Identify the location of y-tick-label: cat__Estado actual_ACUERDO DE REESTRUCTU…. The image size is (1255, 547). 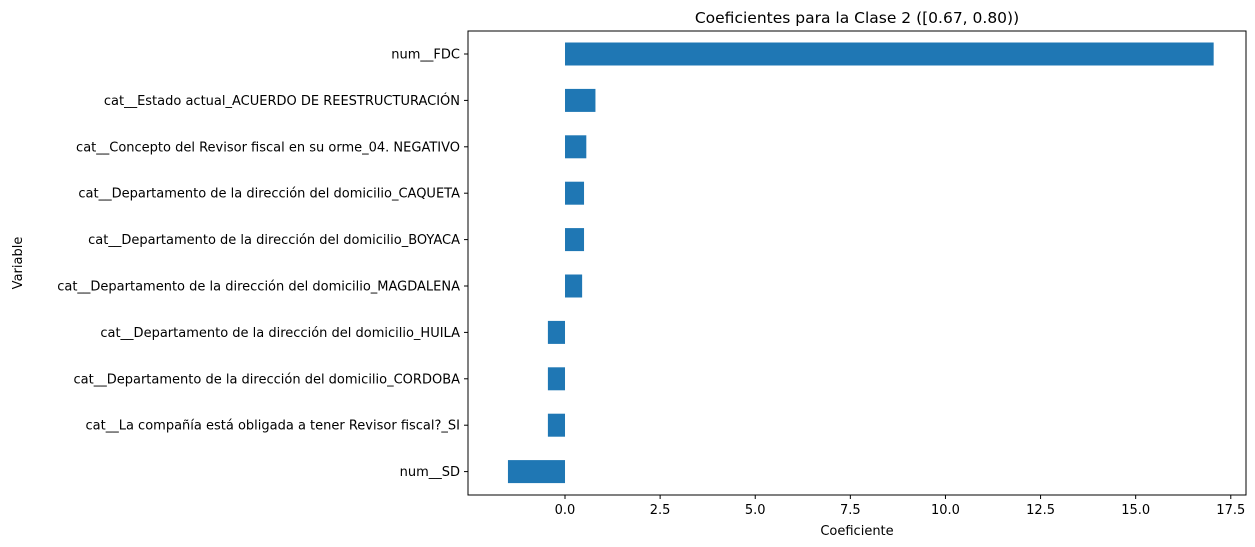
(282, 101).